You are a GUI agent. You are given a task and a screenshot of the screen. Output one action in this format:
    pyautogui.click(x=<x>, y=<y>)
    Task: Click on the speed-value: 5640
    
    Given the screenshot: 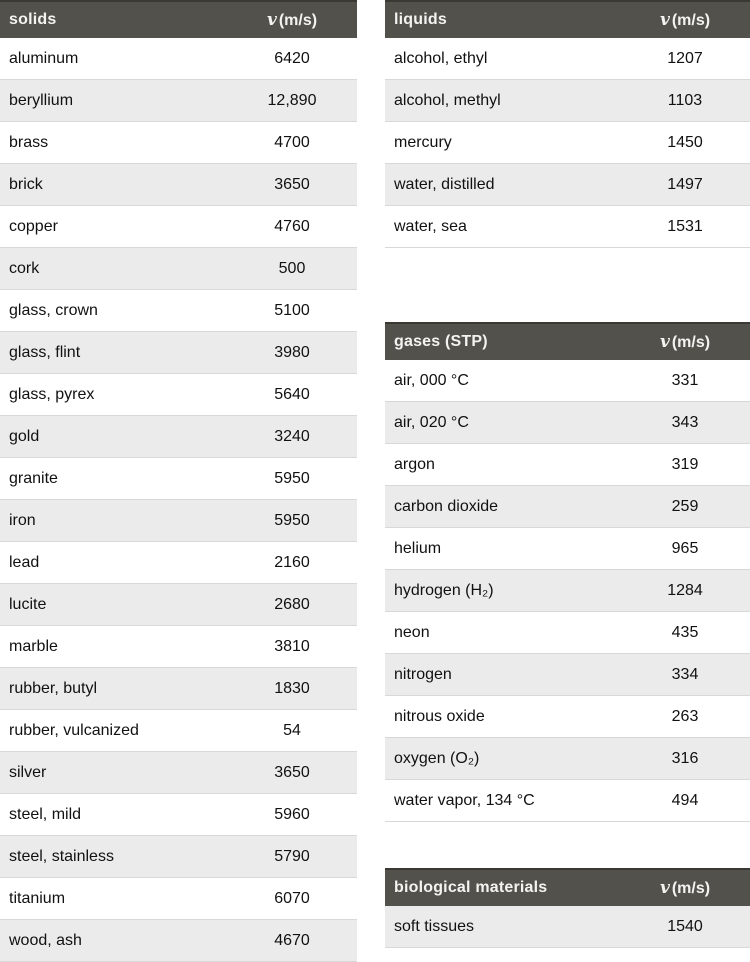 What is the action you would take?
    pyautogui.click(x=294, y=394)
    